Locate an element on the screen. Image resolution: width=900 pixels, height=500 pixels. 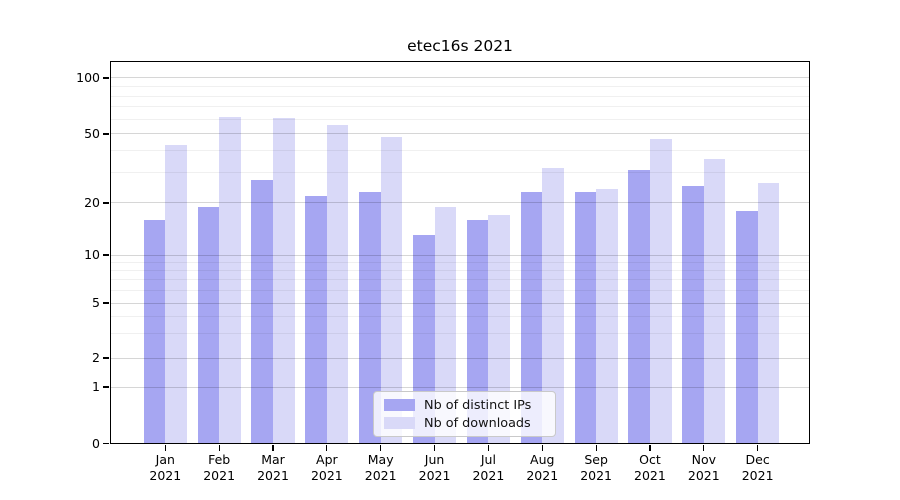
x-tick-label: Jan 2021 is located at coordinates (165, 467).